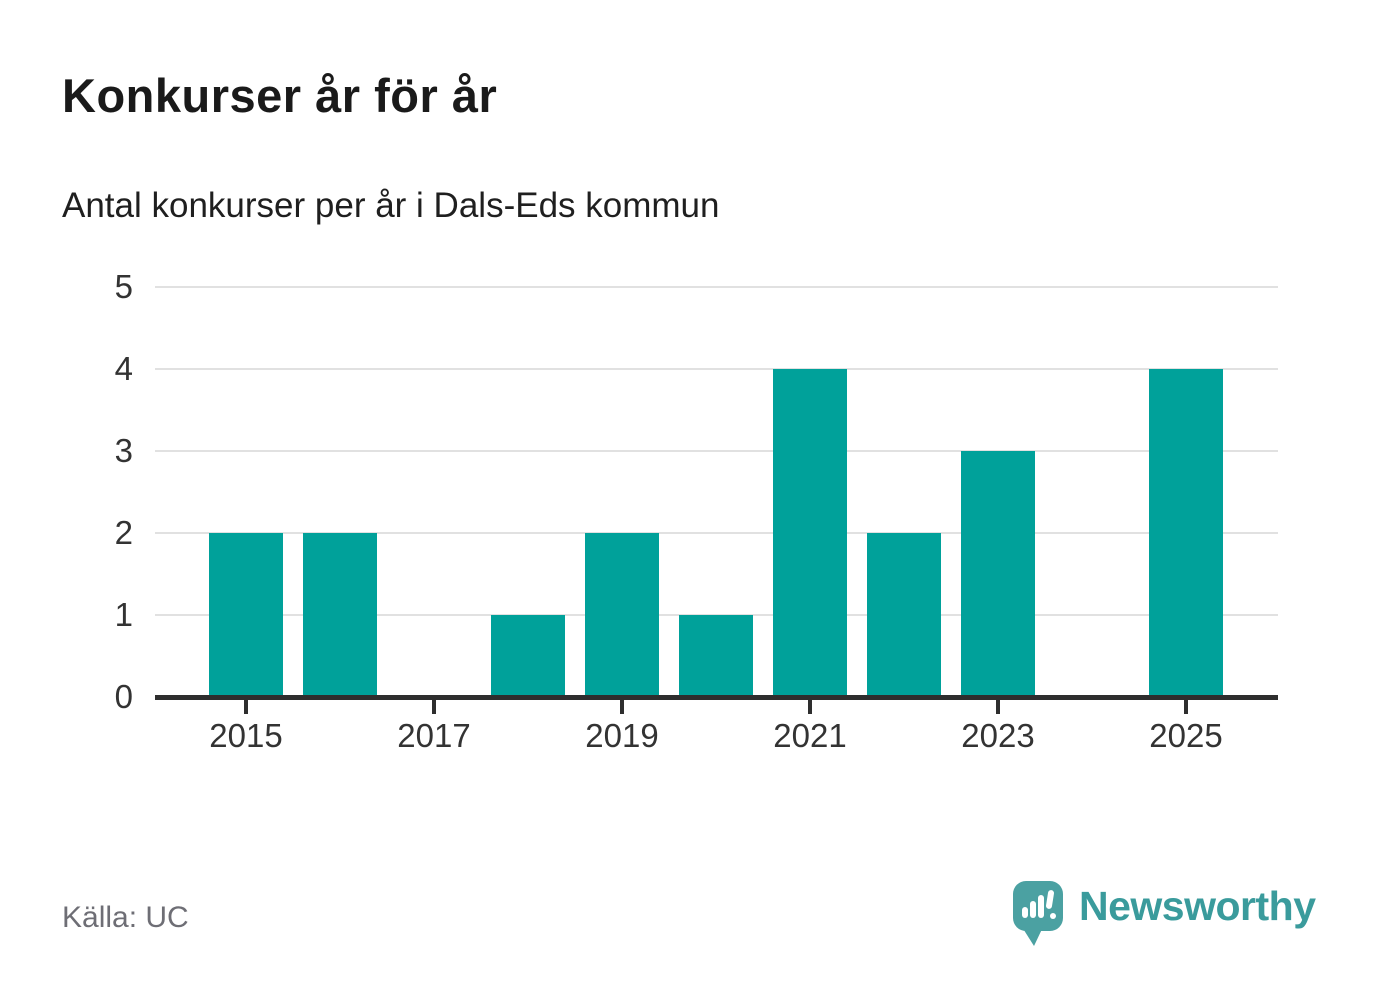 This screenshot has height=999, width=1382. Describe the element at coordinates (810, 735) in the screenshot. I see `x-axis-label: 2021` at that location.